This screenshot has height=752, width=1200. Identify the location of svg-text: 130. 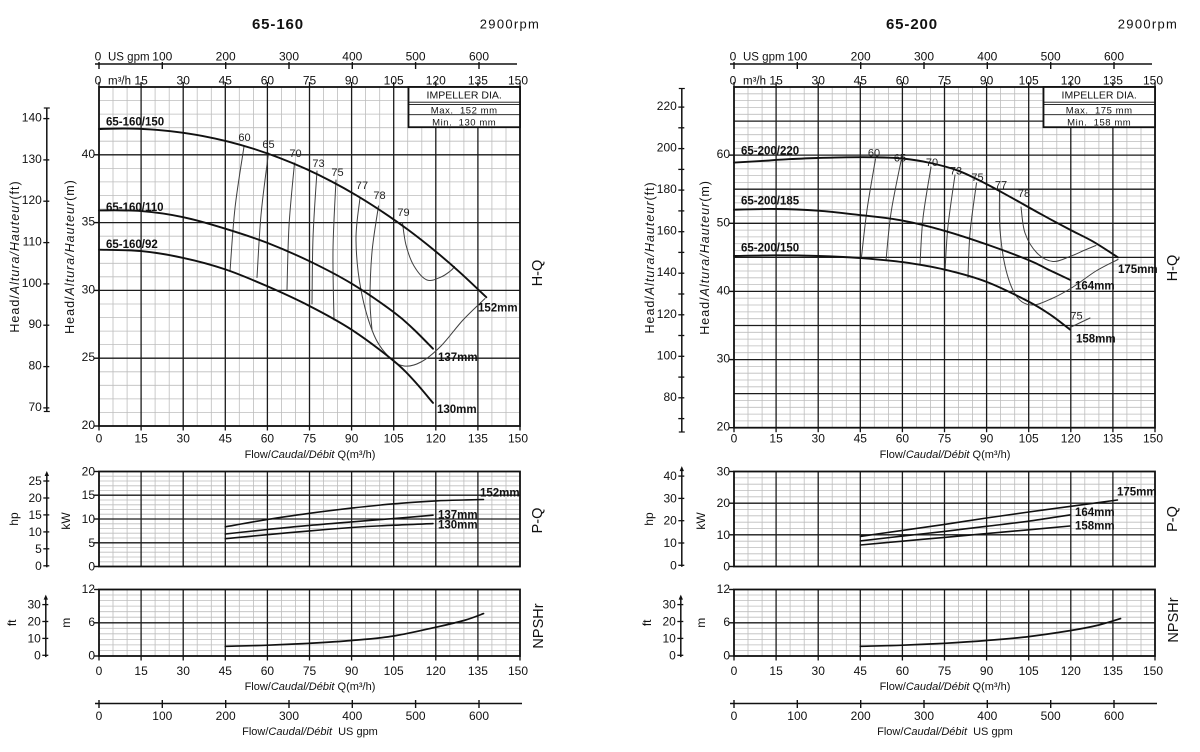
(32, 159).